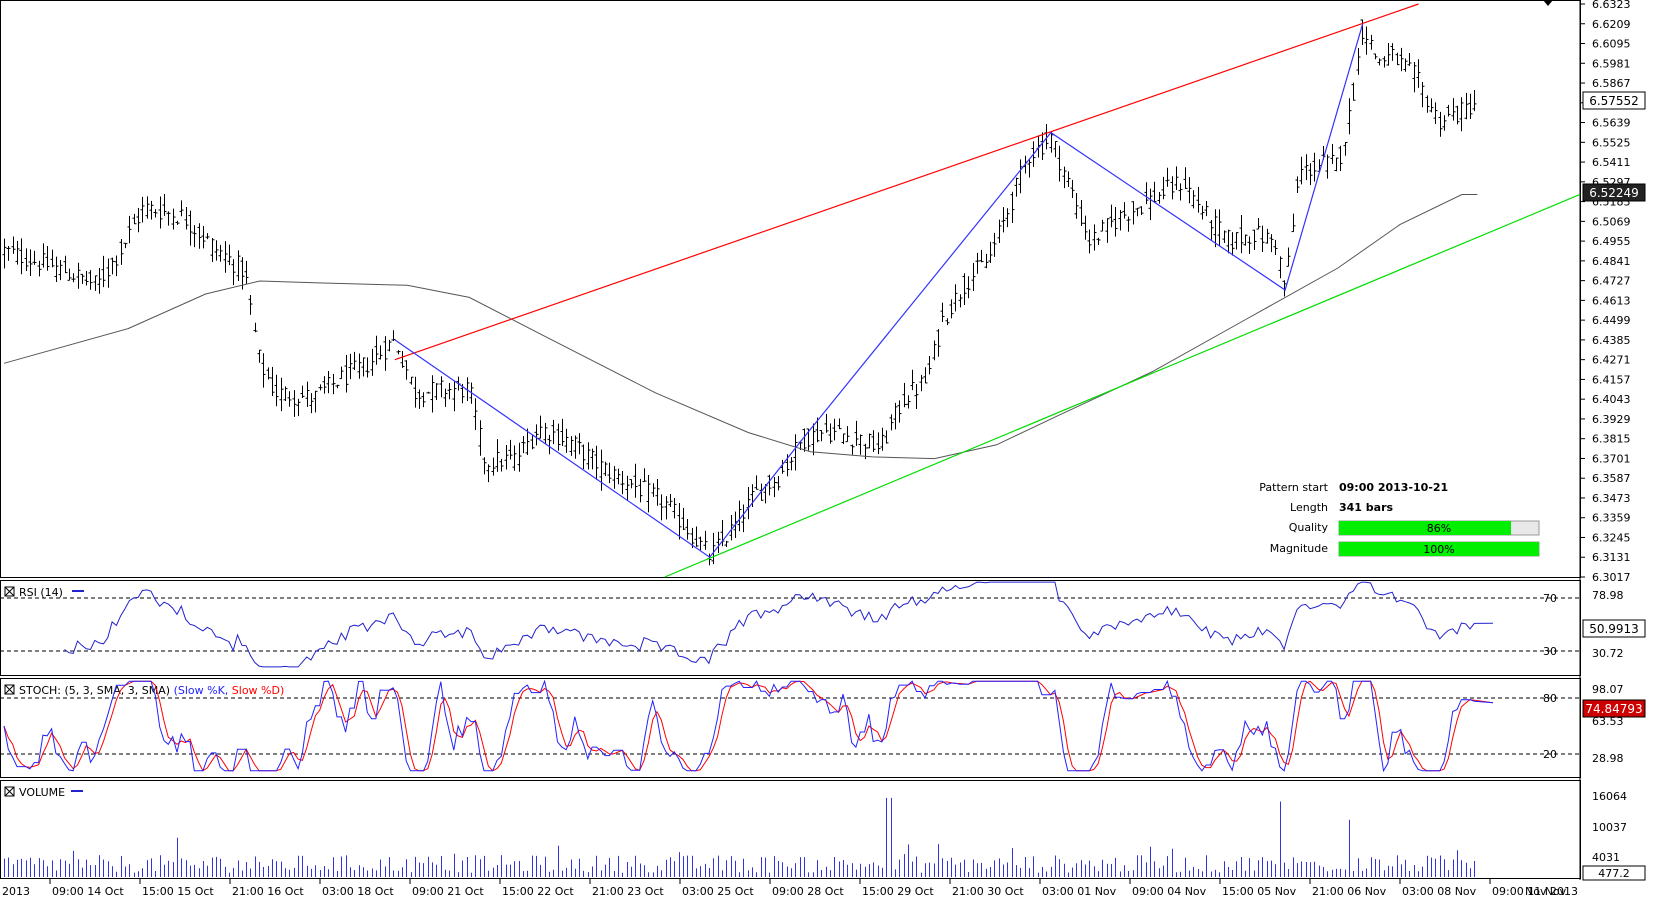 The image size is (1655, 897). Describe the element at coordinates (823, 624) in the screenshot. I see `rsi-panel: RSI (14) 70 30 78.98 30.72 50.9913` at that location.